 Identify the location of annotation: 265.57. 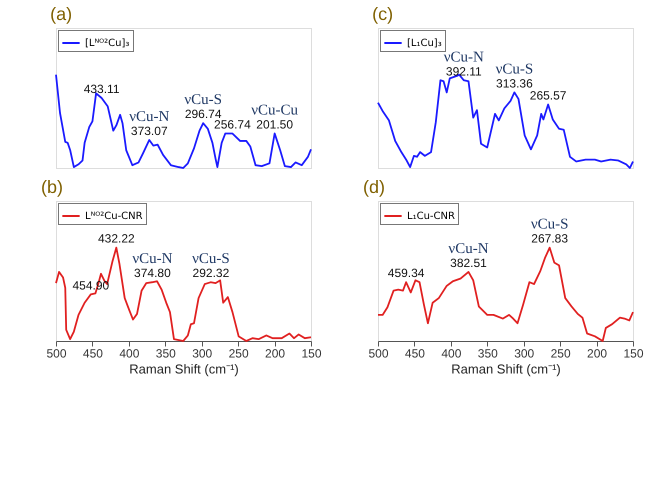
(548, 95).